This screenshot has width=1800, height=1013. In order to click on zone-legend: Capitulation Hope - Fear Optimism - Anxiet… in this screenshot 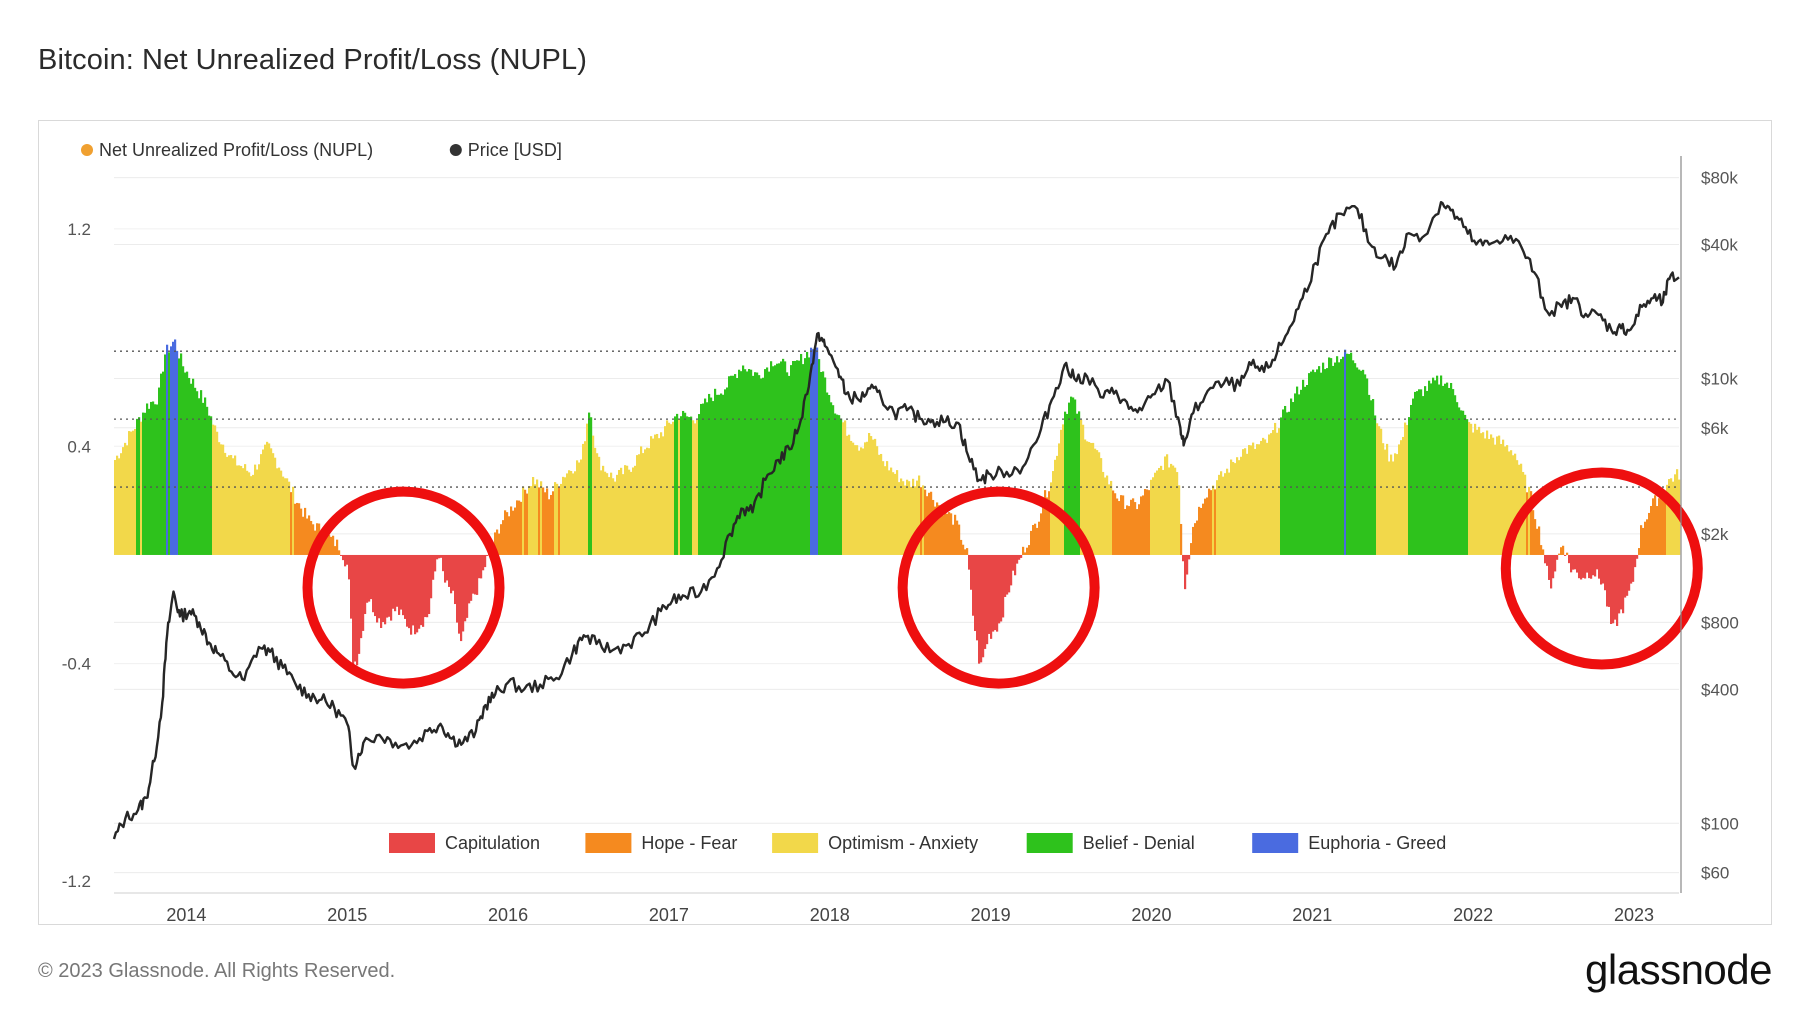, I will do `click(917, 843)`.